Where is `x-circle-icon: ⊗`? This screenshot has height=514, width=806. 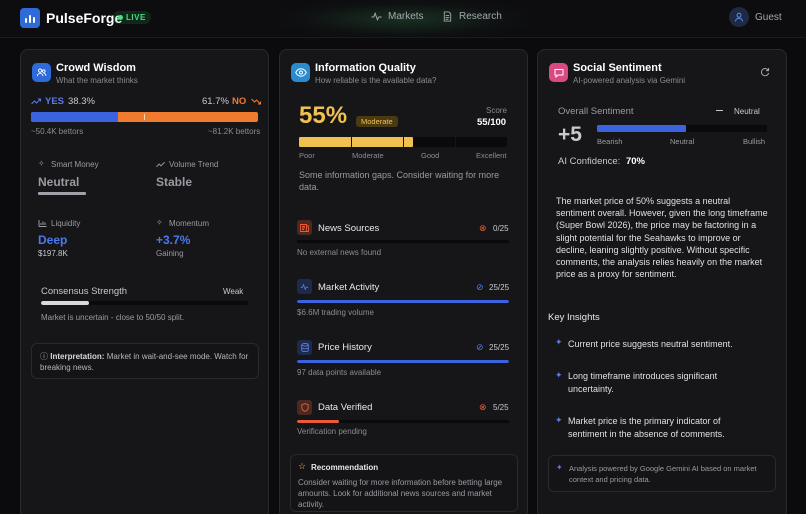
x-circle-icon: ⊗ is located at coordinates (483, 407).